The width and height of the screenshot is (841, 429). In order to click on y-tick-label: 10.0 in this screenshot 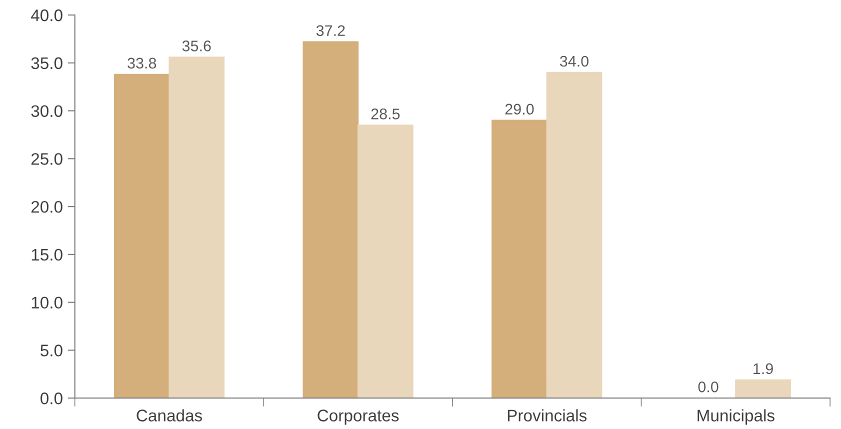, I will do `click(47, 302)`.